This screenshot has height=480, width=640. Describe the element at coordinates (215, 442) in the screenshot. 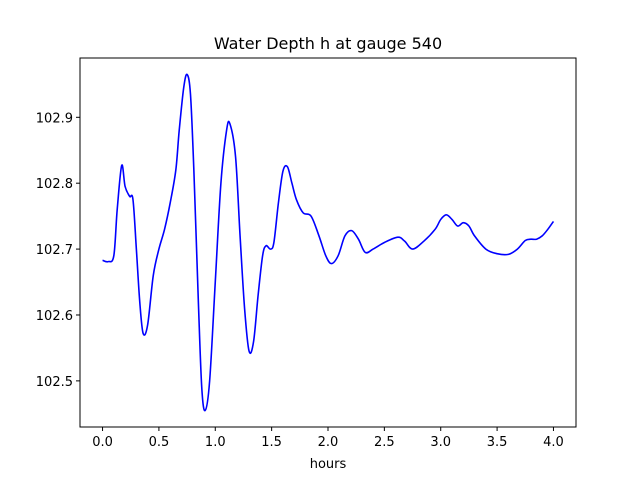

I see `x-tick-label: 1.0` at that location.